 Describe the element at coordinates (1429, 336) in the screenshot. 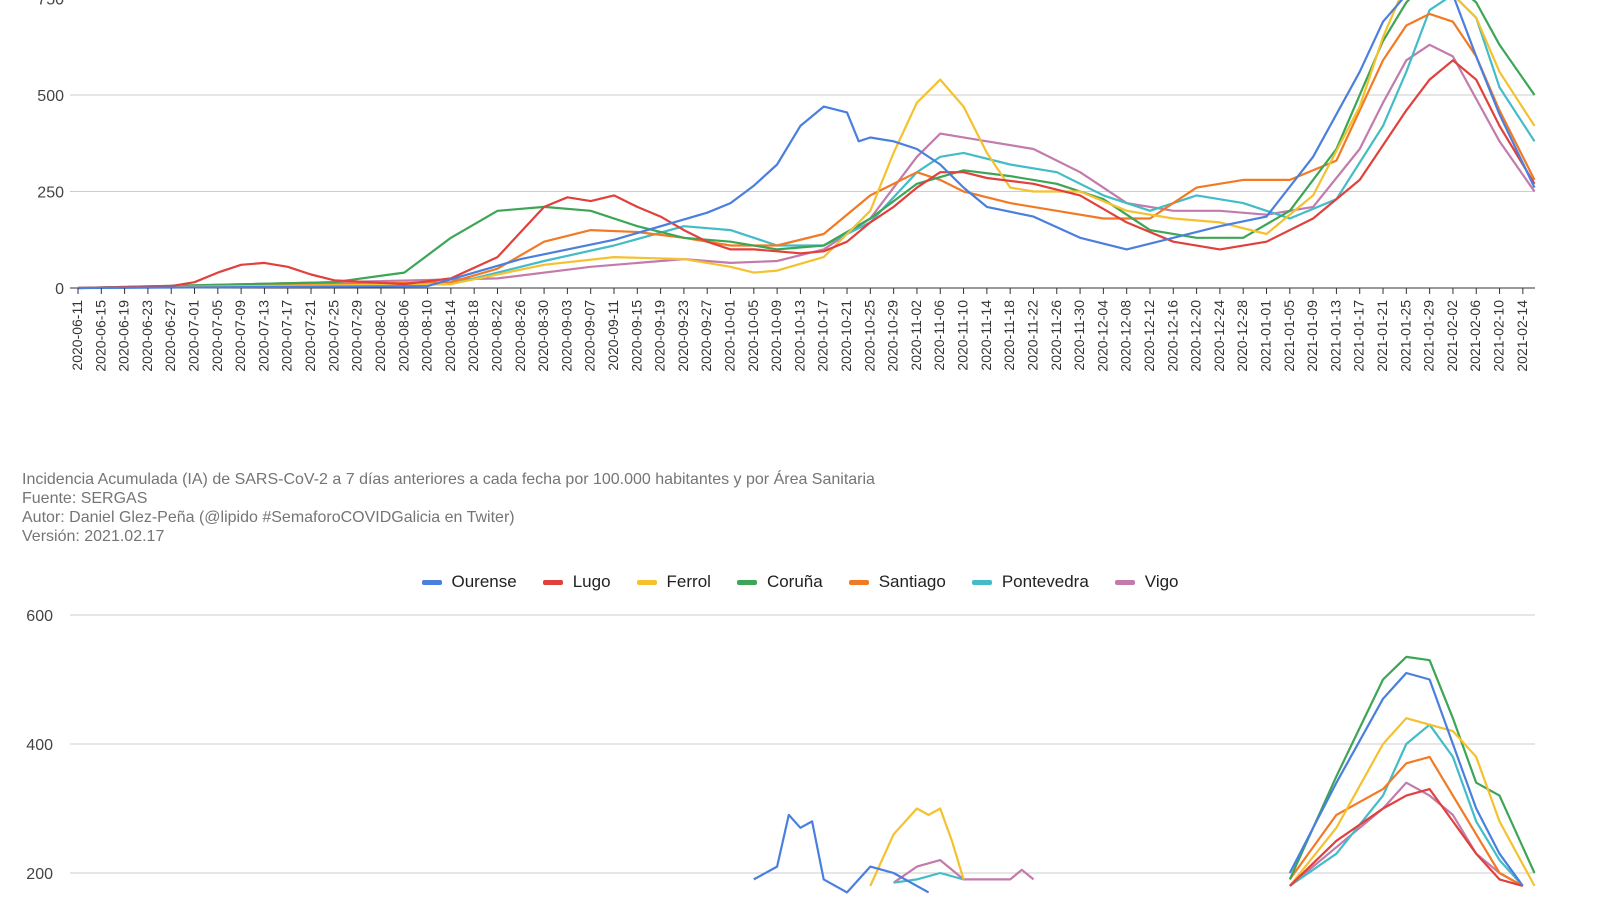

I see `x-tick-label: 2021-01-29` at that location.